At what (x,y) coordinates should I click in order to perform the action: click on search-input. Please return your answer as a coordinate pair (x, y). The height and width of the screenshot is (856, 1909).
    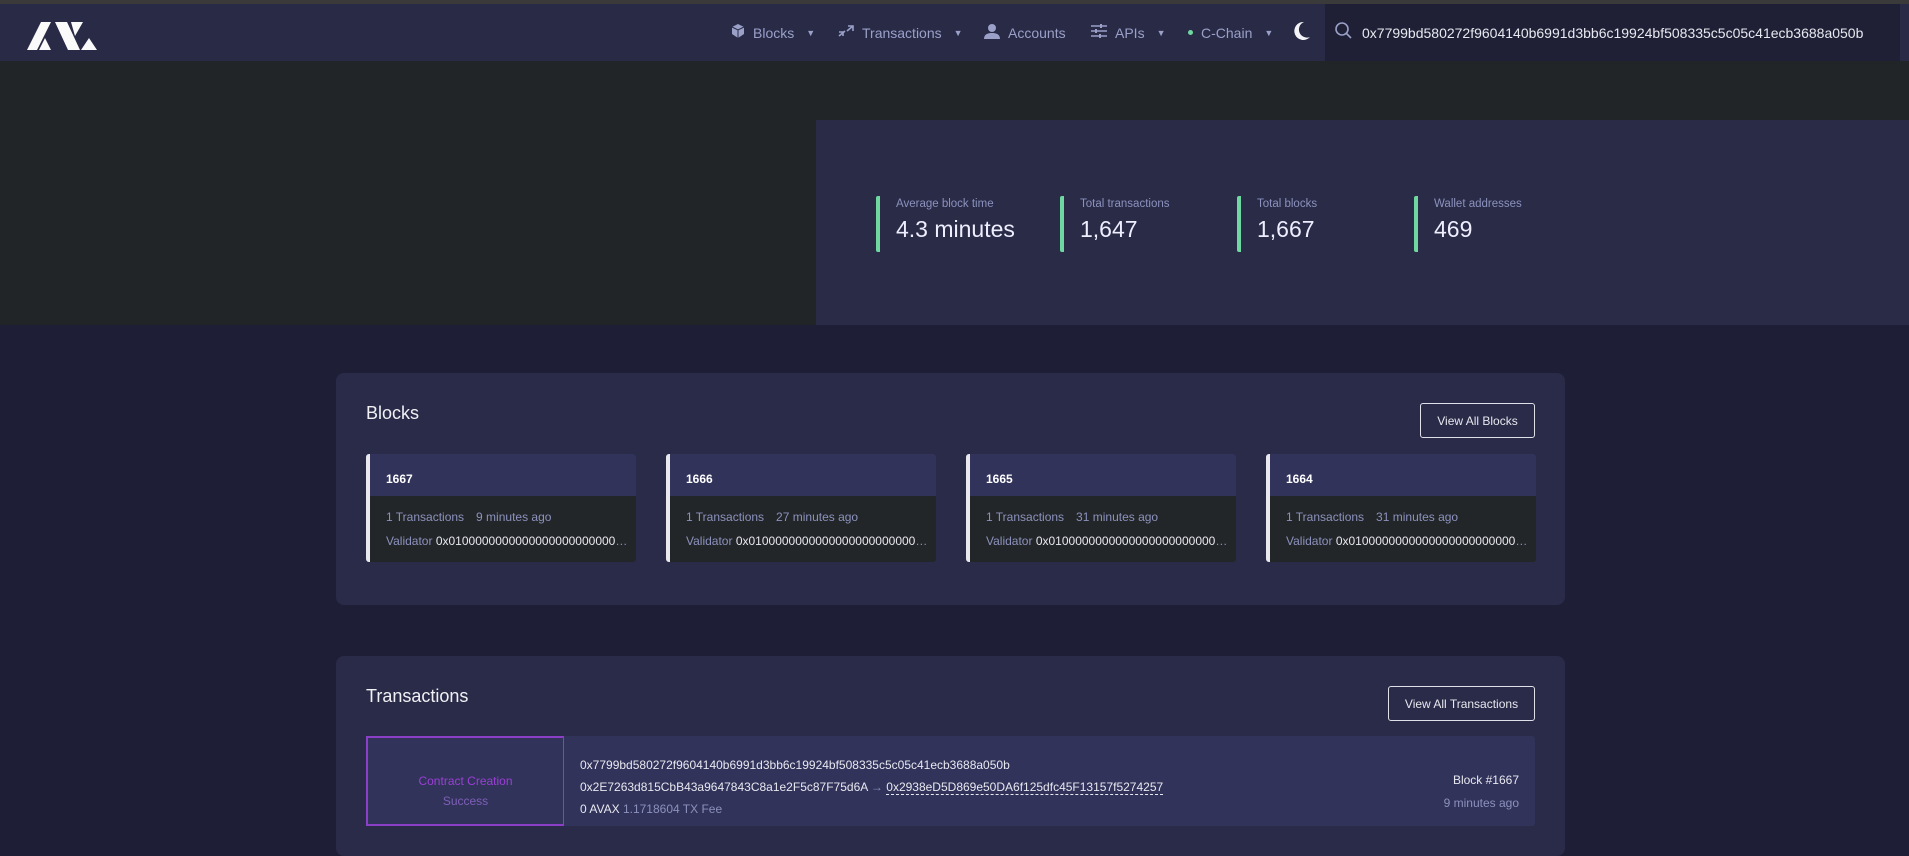
    Looking at the image, I should click on (1627, 32).